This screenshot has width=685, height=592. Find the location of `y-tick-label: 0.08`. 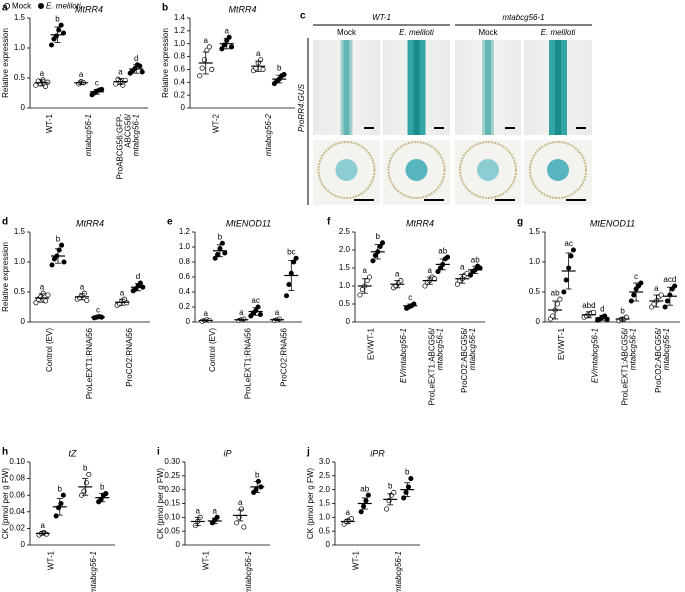

y-tick-label: 0.08 is located at coordinates (17, 478).